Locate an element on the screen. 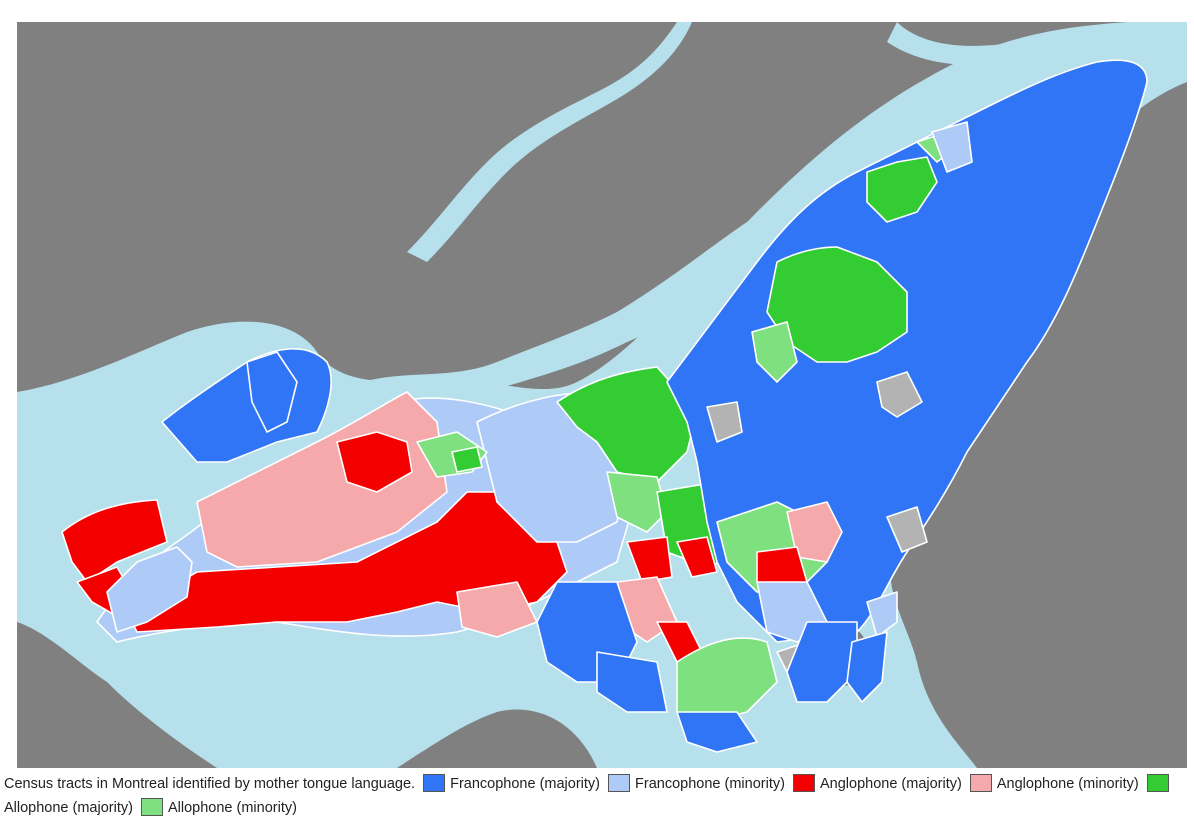 This screenshot has height=840, width=1194. legend-swatch-francophone-majority is located at coordinates (434, 783).